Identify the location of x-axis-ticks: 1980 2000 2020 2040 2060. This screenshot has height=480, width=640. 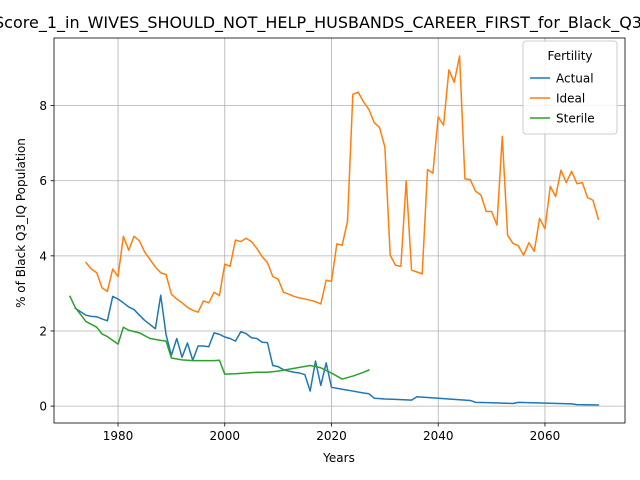
(331, 433).